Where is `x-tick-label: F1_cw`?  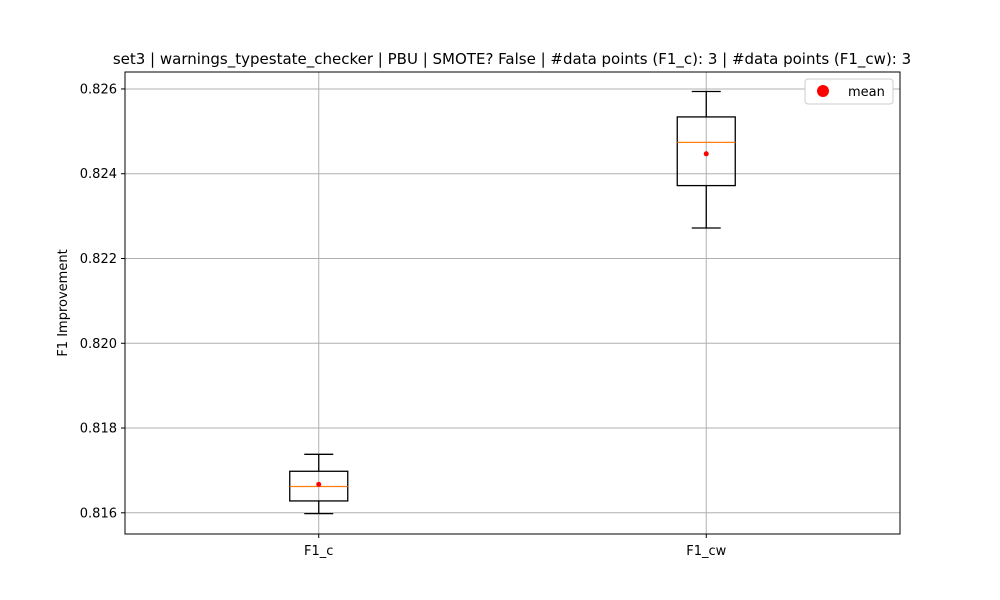 x-tick-label: F1_cw is located at coordinates (706, 551).